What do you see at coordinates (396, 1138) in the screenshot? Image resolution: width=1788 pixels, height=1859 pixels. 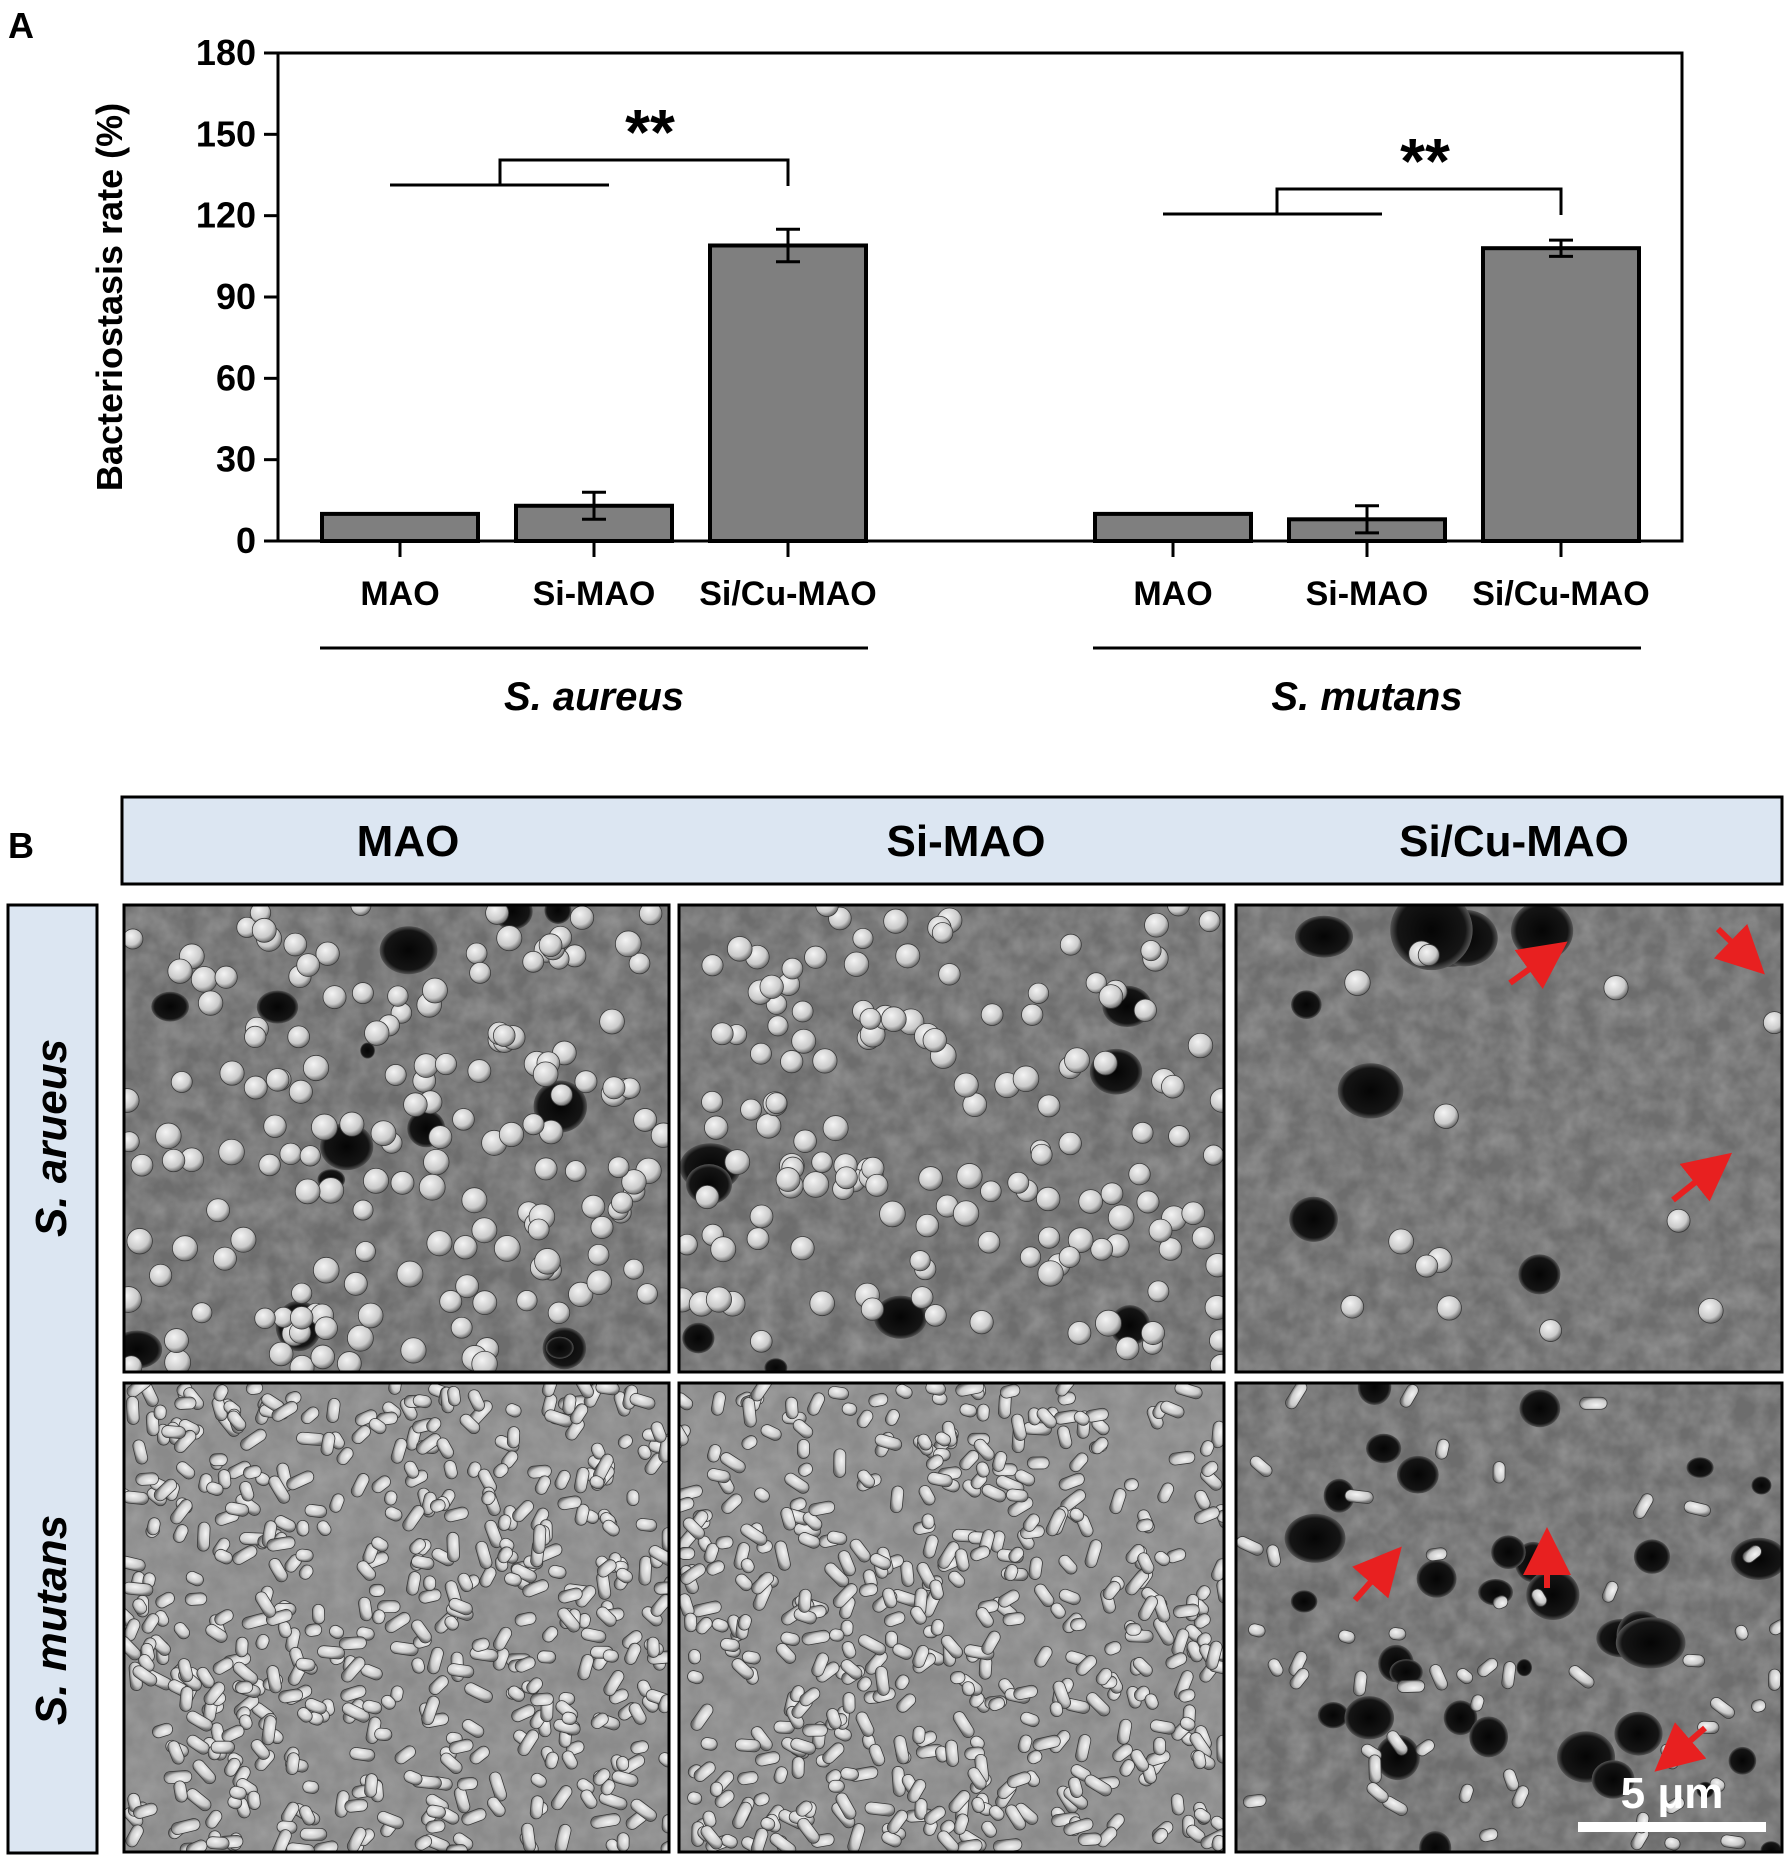 I see `sem-aureus-mao` at bounding box center [396, 1138].